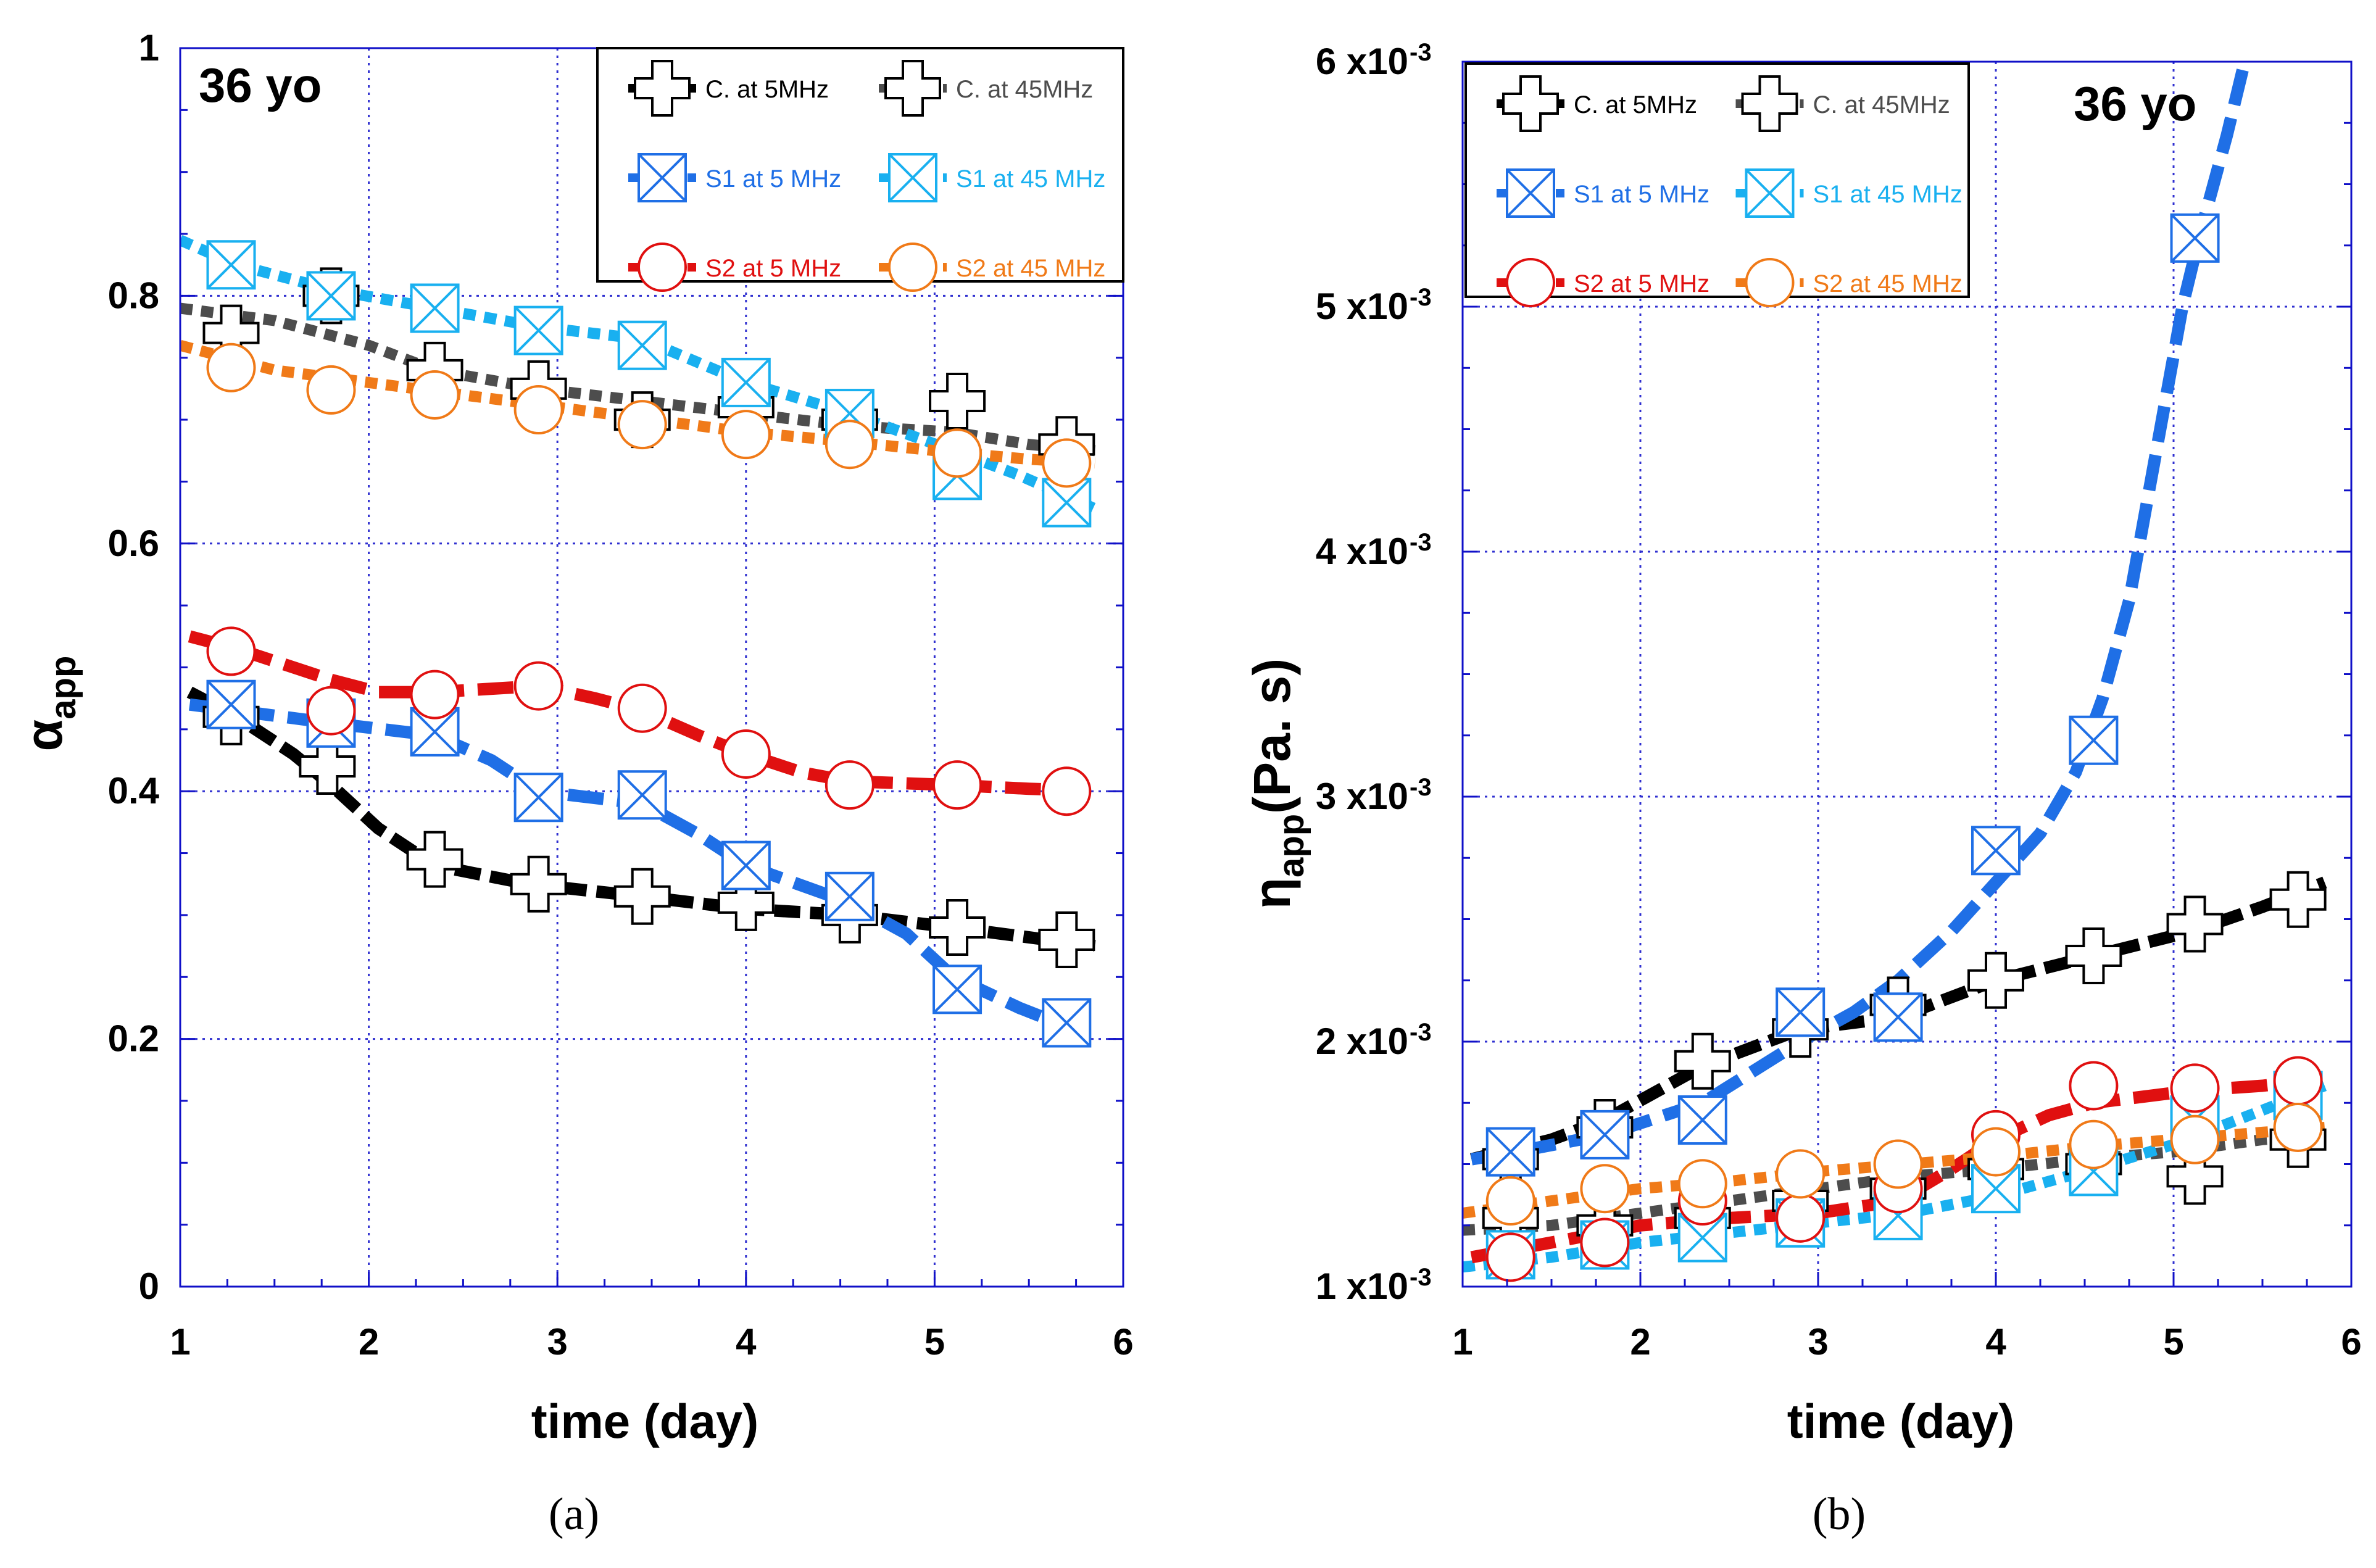 The height and width of the screenshot is (1568, 2376). Describe the element at coordinates (434, 732) in the screenshot. I see `pa-series-s1_5-point-2-x` at that location.